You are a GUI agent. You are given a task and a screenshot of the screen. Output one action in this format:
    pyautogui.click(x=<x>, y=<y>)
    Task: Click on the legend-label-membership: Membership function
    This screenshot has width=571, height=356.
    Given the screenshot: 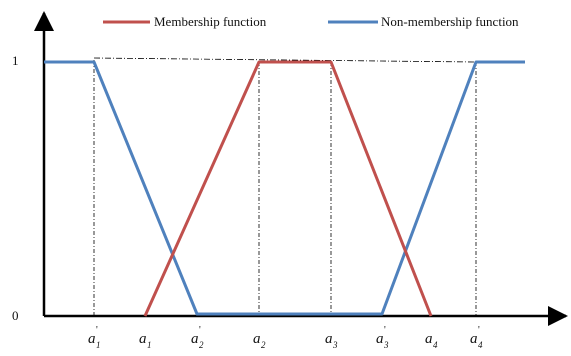 What is the action you would take?
    pyautogui.click(x=210, y=21)
    